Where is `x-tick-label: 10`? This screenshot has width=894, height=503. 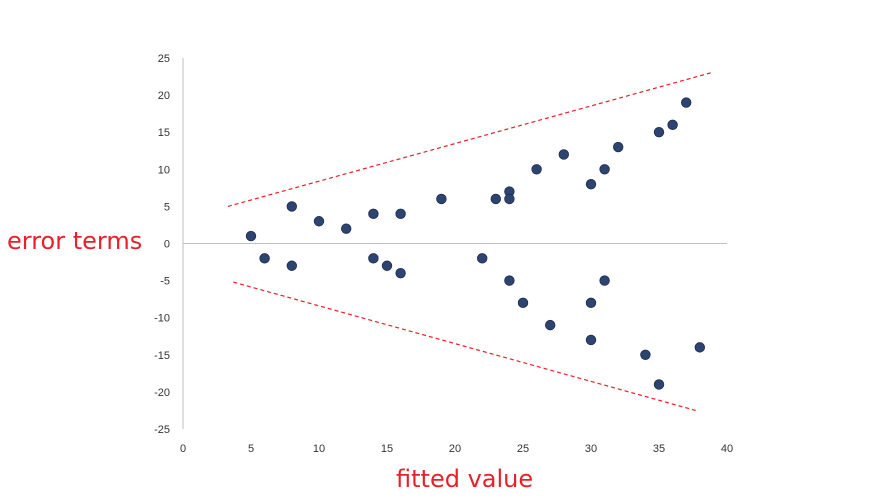 x-tick-label: 10 is located at coordinates (319, 449).